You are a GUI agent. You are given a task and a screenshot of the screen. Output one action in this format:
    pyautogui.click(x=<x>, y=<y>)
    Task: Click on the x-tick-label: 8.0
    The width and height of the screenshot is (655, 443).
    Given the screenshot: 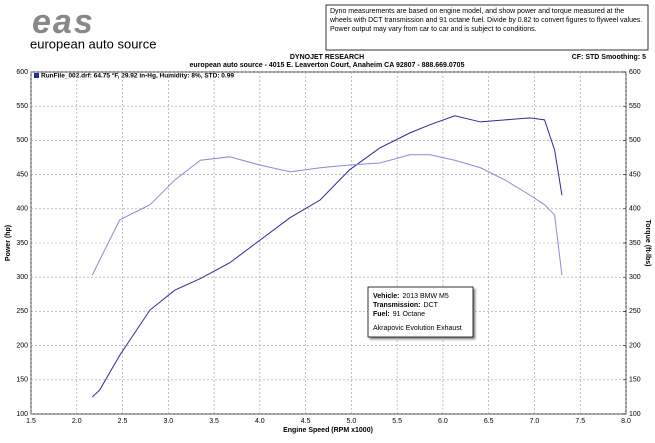 What is the action you would take?
    pyautogui.click(x=626, y=421)
    